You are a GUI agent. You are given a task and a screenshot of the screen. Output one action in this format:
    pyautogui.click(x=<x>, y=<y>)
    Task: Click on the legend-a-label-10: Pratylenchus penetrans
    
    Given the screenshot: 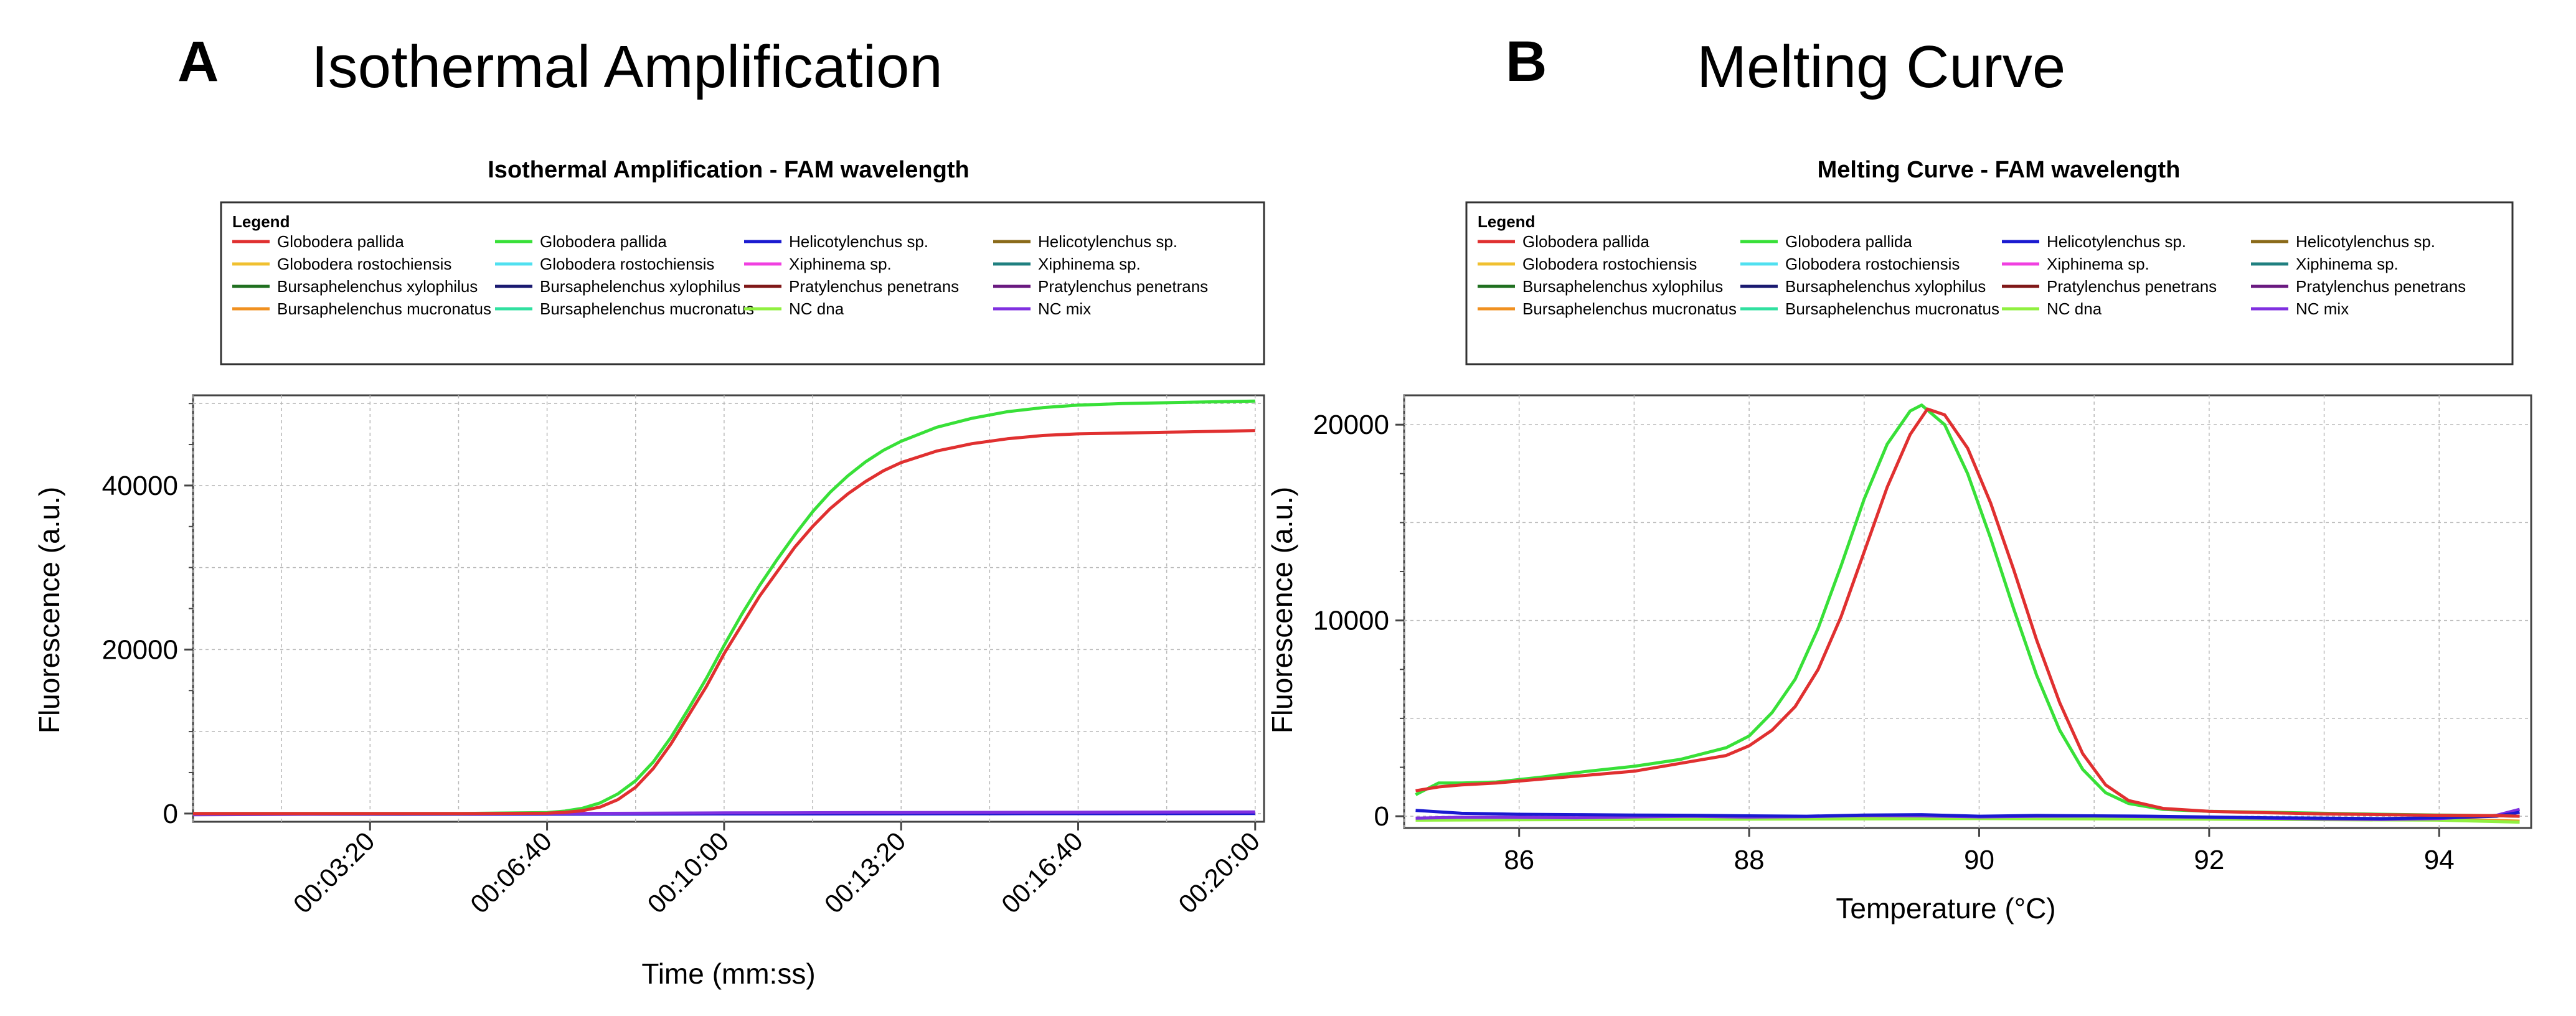 What is the action you would take?
    pyautogui.click(x=874, y=286)
    